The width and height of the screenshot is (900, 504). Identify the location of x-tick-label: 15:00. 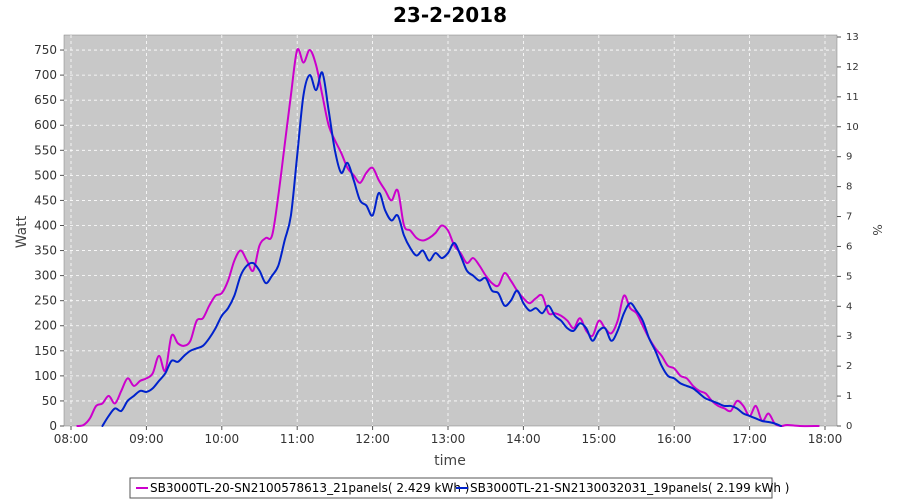
(599, 439).